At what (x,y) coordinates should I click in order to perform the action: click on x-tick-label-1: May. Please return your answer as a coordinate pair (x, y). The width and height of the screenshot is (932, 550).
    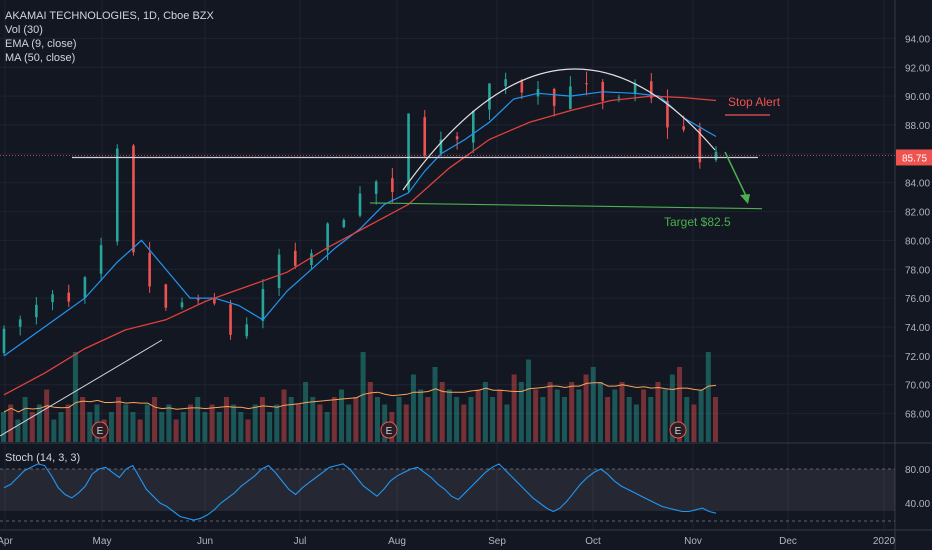
    Looking at the image, I should click on (102, 541).